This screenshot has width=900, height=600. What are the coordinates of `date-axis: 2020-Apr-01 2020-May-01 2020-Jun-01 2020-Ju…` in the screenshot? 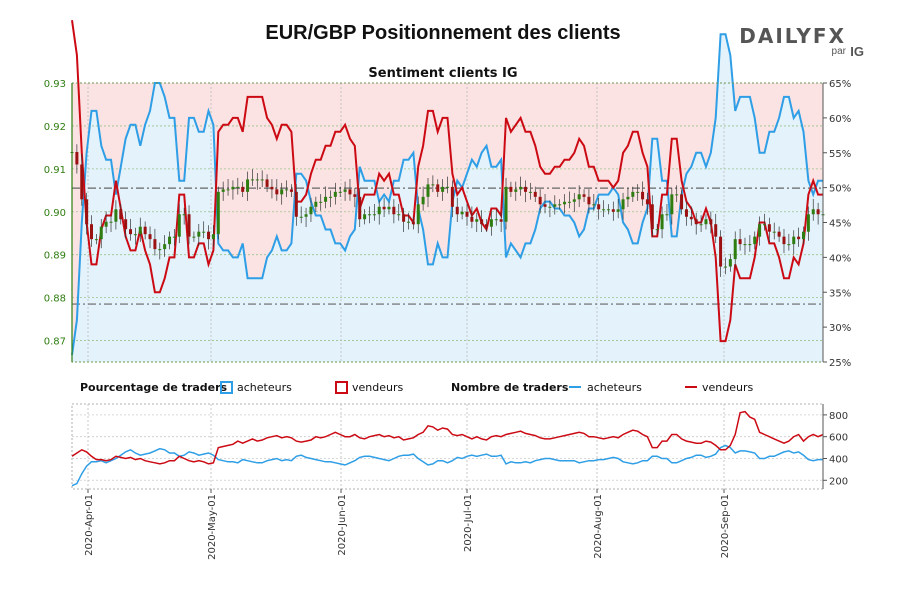 It's located at (407, 524).